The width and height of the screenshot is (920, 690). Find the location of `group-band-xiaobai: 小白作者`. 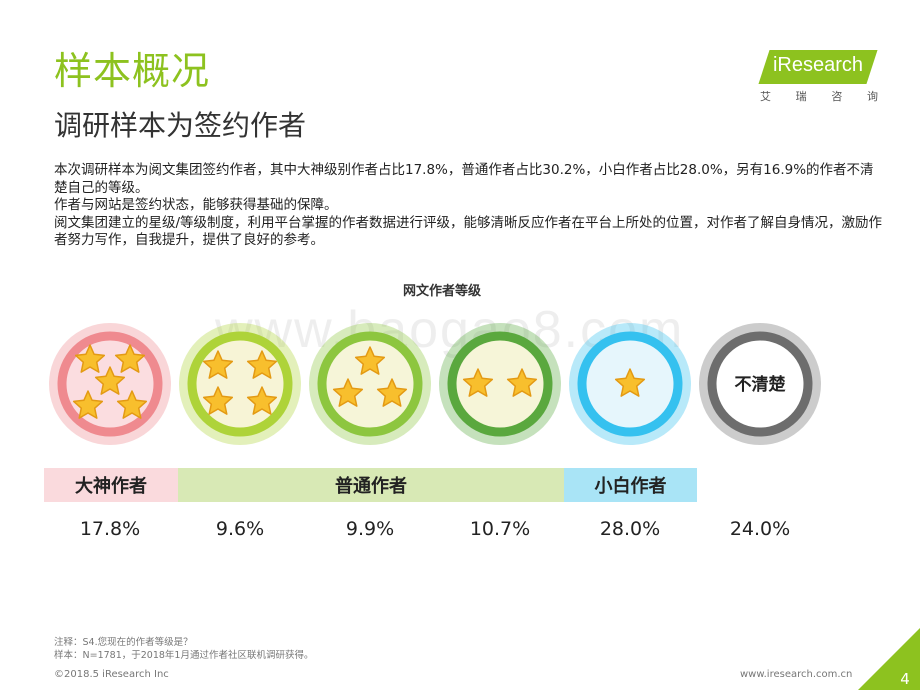

group-band-xiaobai: 小白作者 is located at coordinates (630, 485).